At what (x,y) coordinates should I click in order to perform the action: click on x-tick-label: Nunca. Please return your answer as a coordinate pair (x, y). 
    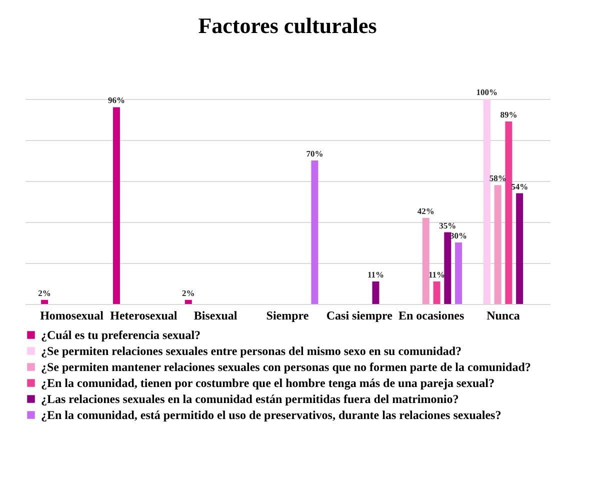
    Looking at the image, I should click on (503, 315).